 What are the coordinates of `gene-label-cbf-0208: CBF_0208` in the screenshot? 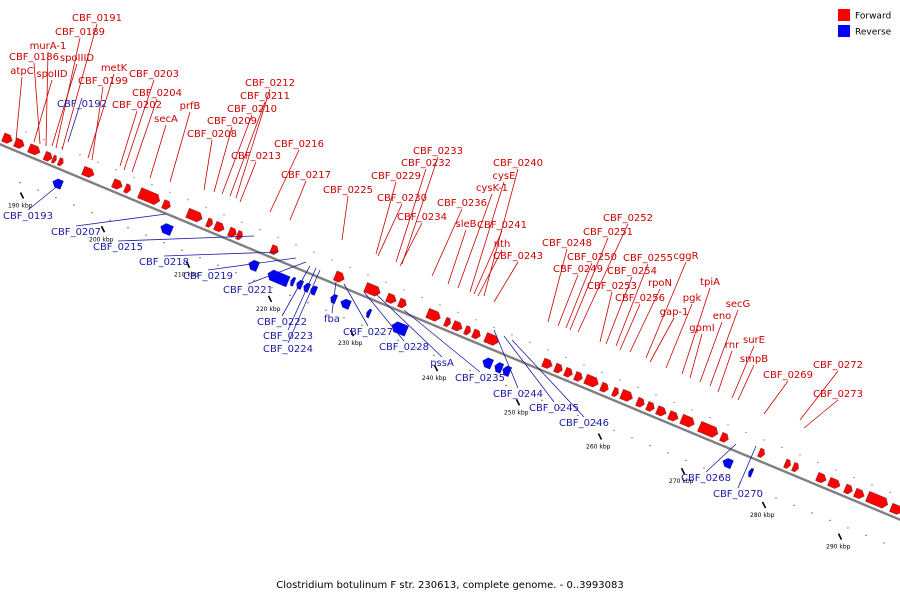 It's located at (212, 160).